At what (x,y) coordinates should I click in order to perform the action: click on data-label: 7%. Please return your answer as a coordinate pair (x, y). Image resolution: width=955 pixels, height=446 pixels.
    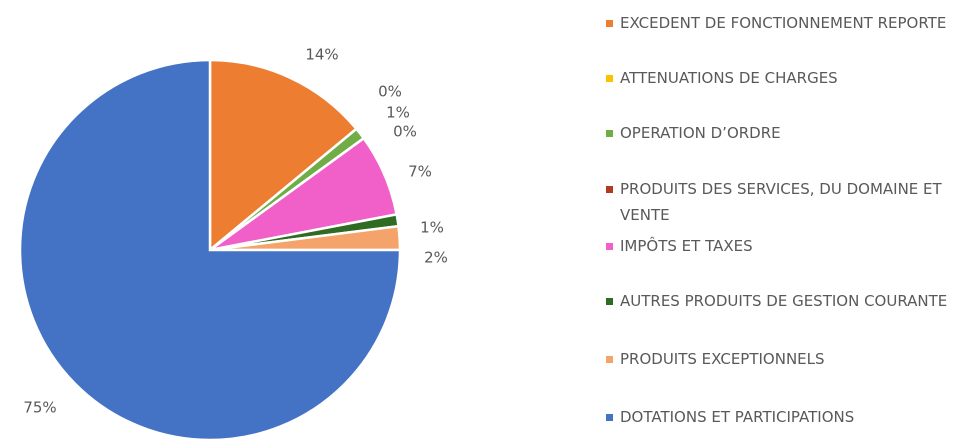
    Looking at the image, I should click on (420, 172).